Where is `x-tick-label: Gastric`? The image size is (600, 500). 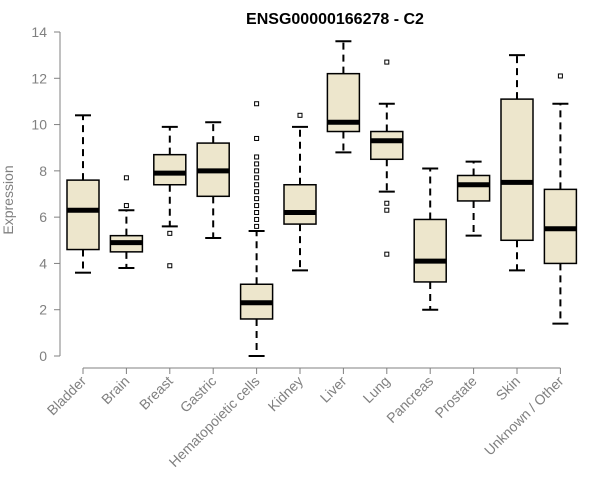
x-tick-label: Gastric is located at coordinates (198, 394).